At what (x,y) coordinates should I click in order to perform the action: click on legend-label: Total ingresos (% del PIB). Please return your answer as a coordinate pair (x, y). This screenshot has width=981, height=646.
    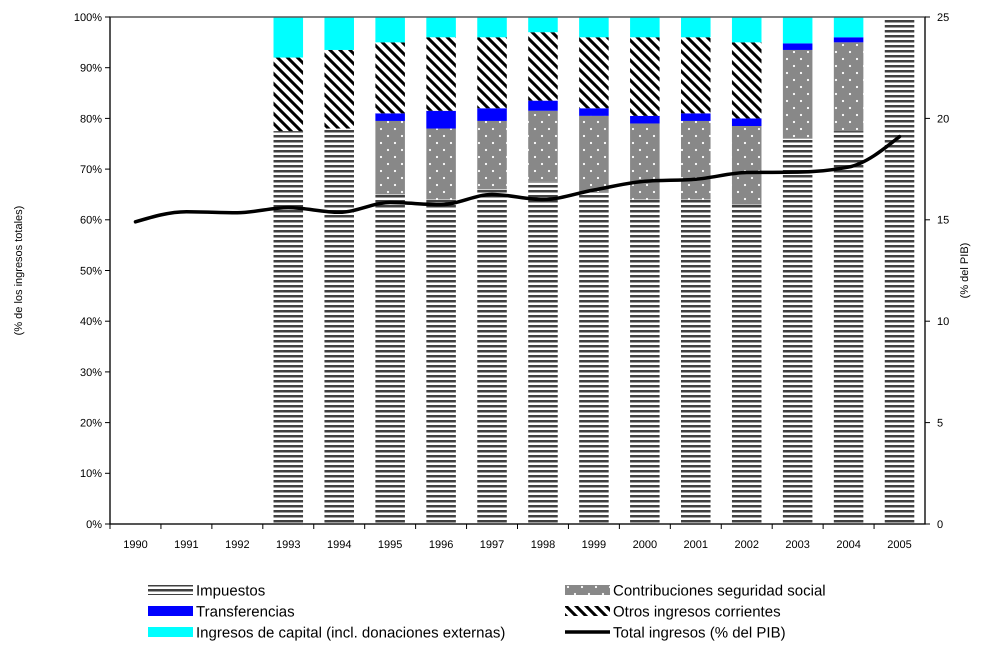
    Looking at the image, I should click on (699, 633).